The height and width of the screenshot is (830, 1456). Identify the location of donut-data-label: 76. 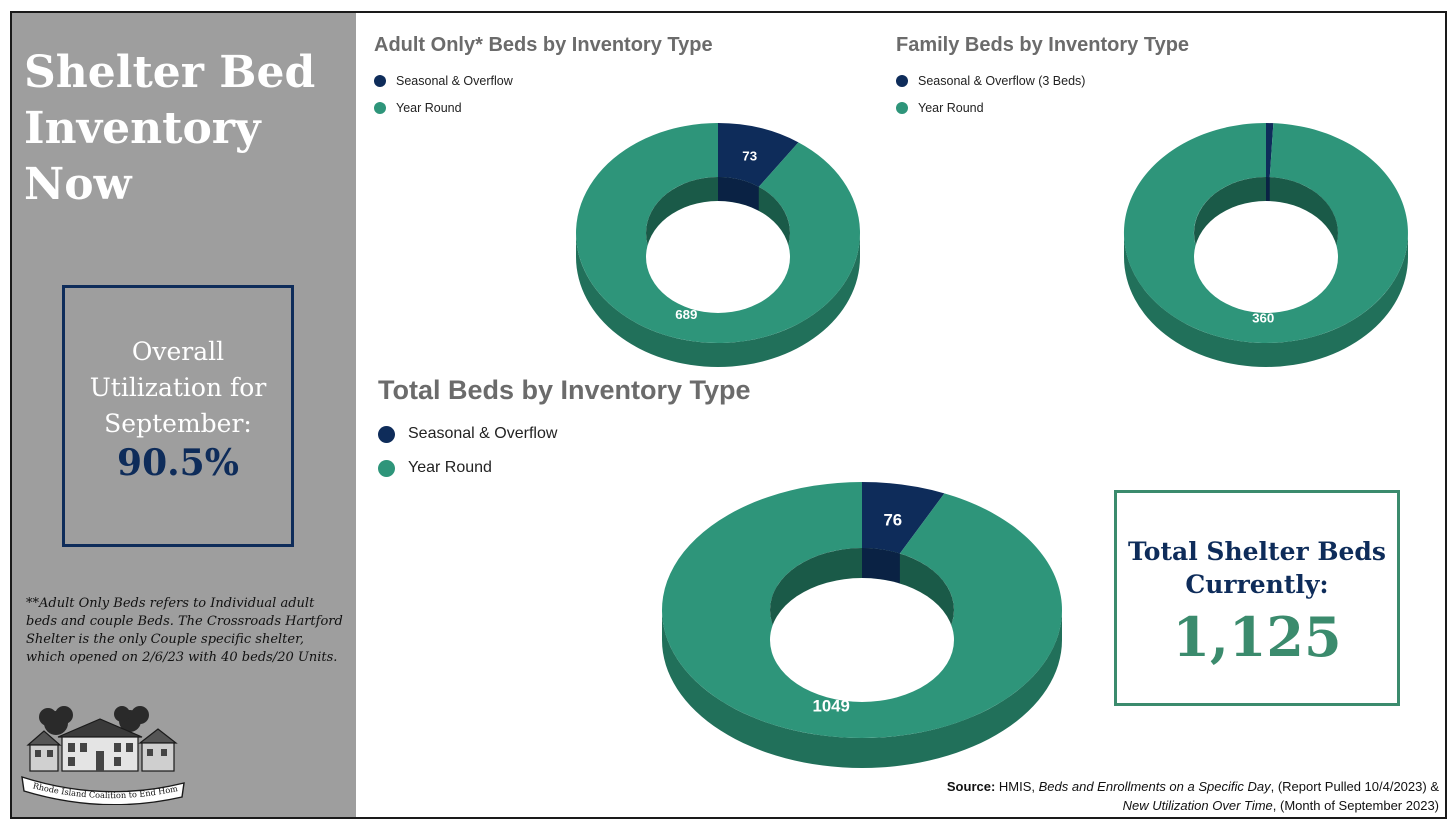
(892, 520).